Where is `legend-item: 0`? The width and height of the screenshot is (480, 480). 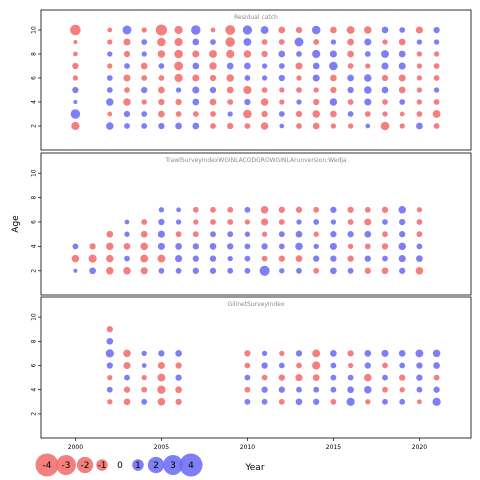
legend-item: 0 is located at coordinates (120, 466).